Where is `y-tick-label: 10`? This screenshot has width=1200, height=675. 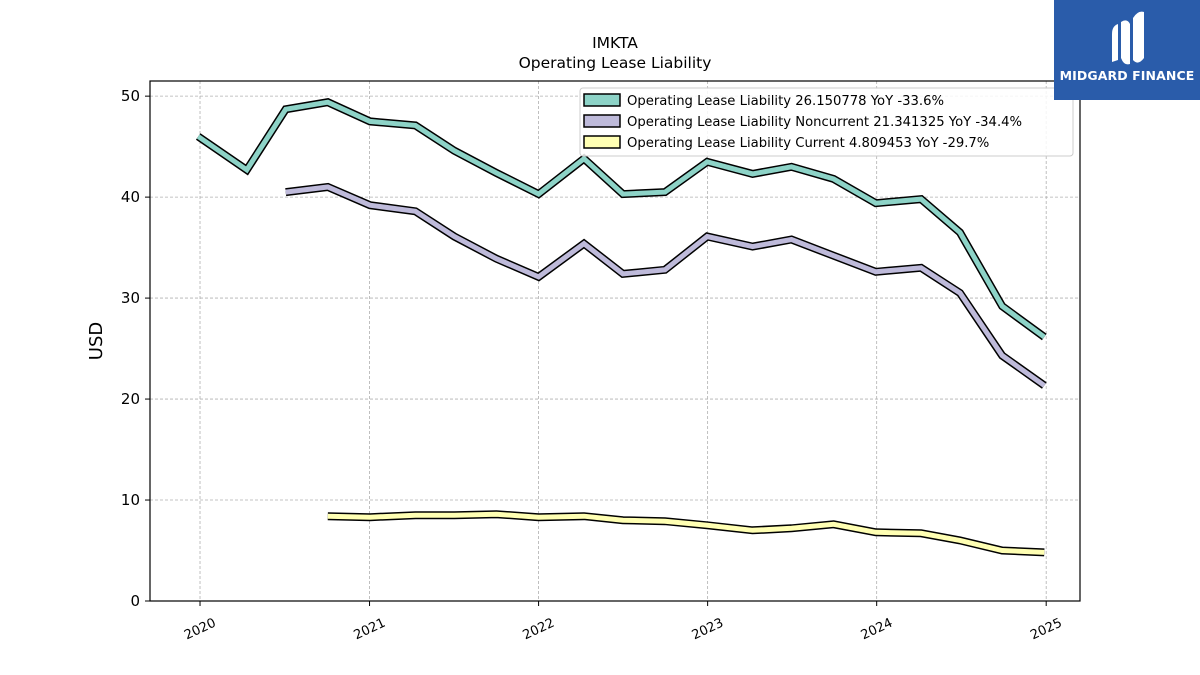
y-tick-label: 10 is located at coordinates (130, 500).